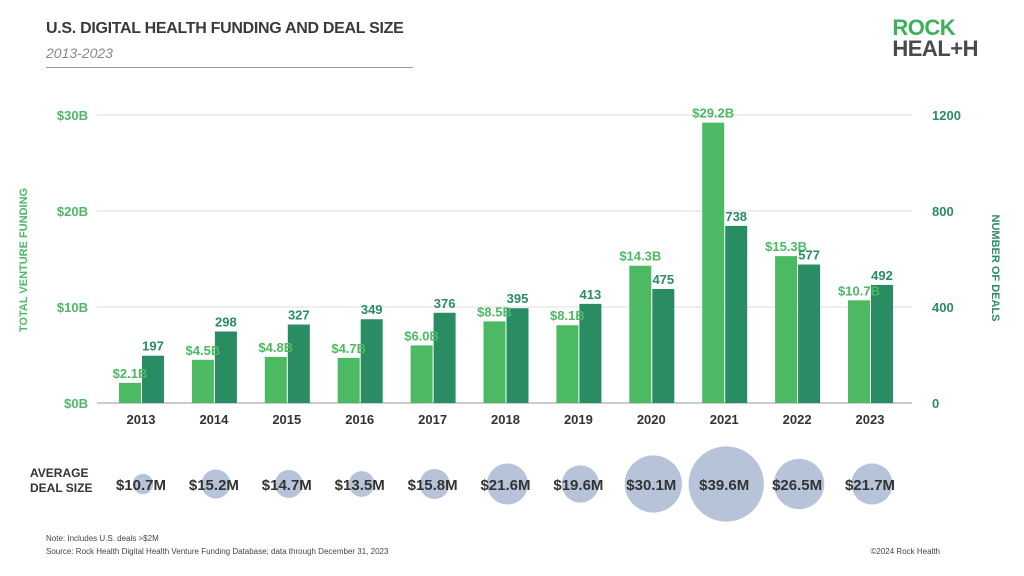 The height and width of the screenshot is (576, 1024). I want to click on y2-axis-label: NUMBER OF DEALS, so click(995, 268).